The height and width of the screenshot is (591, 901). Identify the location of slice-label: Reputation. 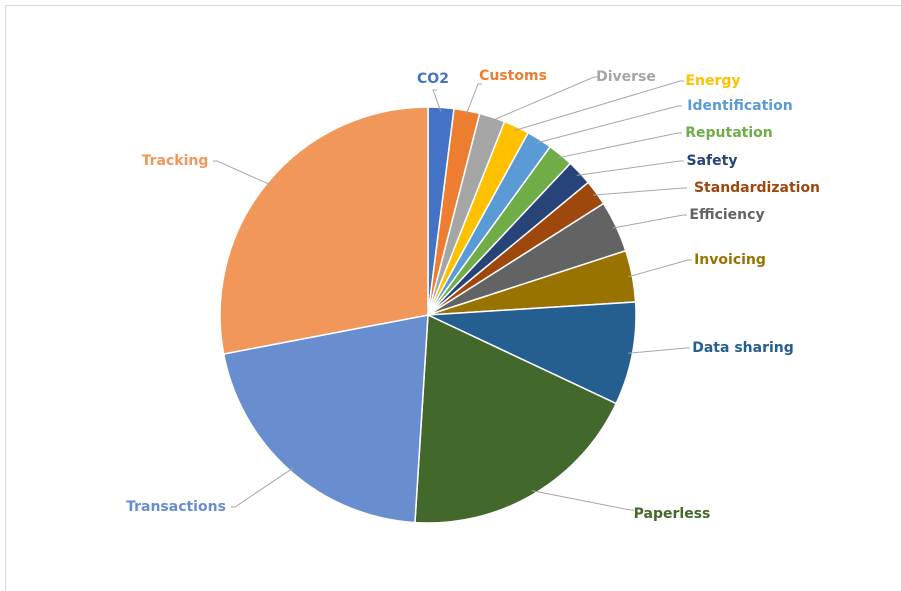
(728, 133).